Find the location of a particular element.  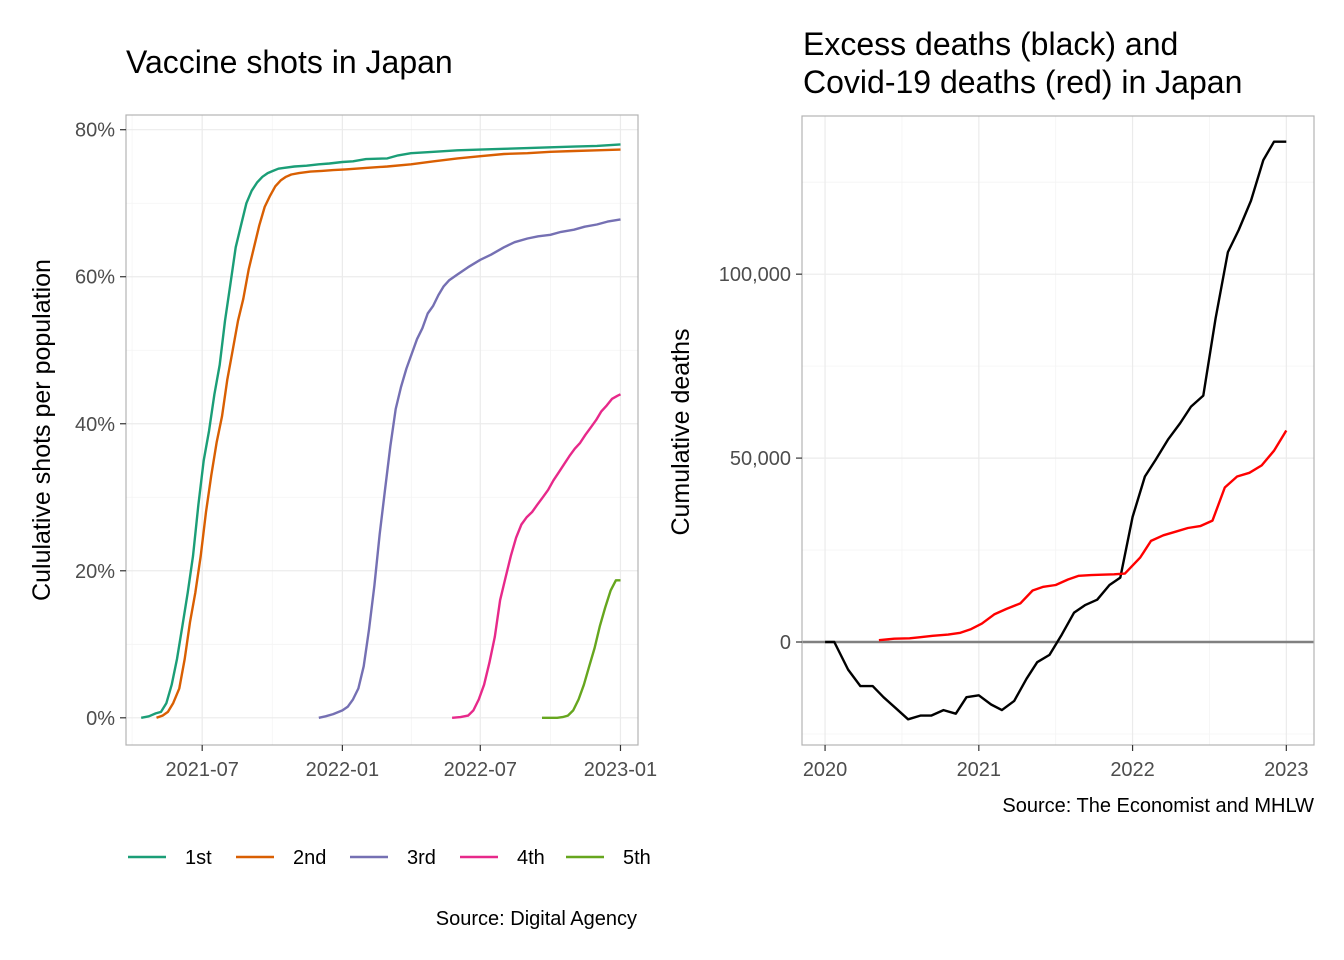

legend-label-1st: 1st is located at coordinates (198, 858).